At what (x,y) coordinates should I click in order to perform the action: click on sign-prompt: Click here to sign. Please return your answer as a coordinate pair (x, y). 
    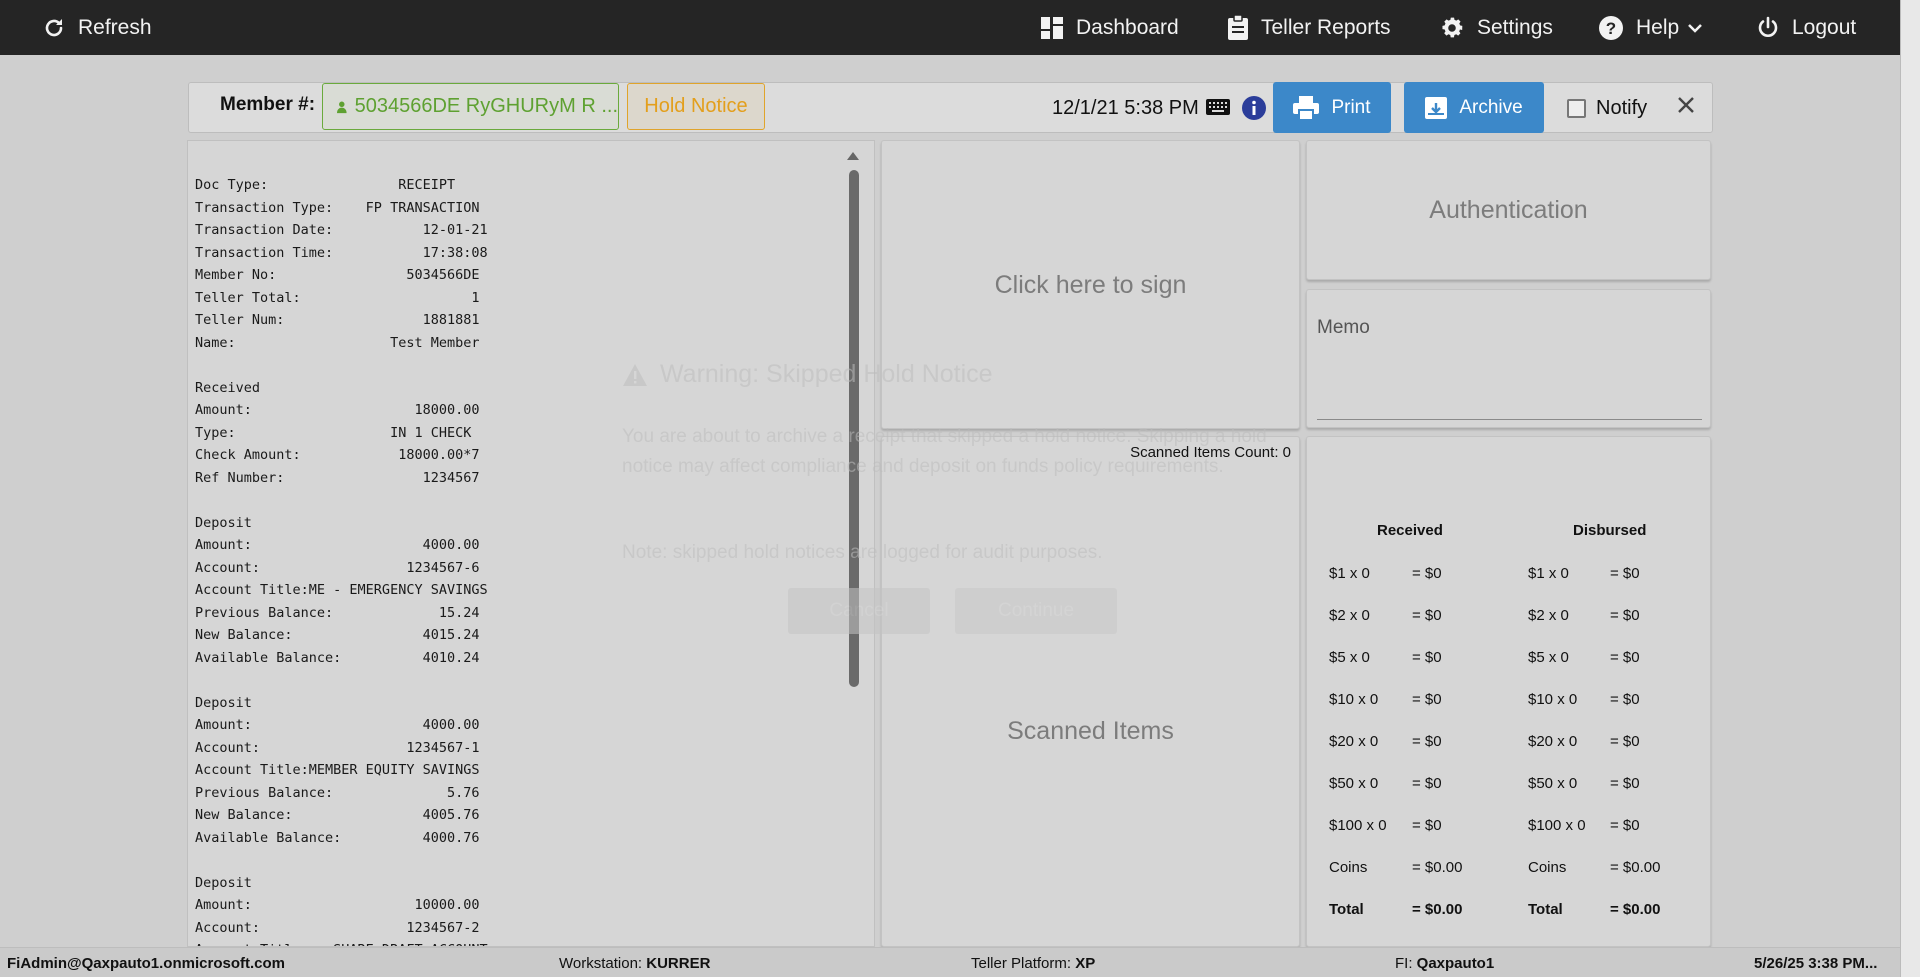
    Looking at the image, I should click on (1090, 285).